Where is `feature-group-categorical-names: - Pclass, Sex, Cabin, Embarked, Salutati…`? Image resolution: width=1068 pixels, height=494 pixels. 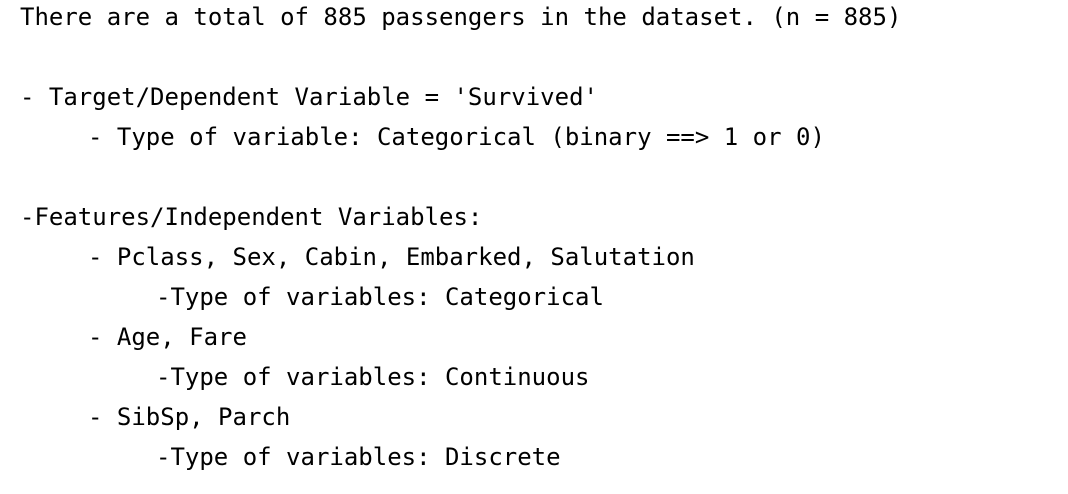
feature-group-categorical-names: - Pclass, Sex, Cabin, Embarked, Salutati… is located at coordinates (391, 257).